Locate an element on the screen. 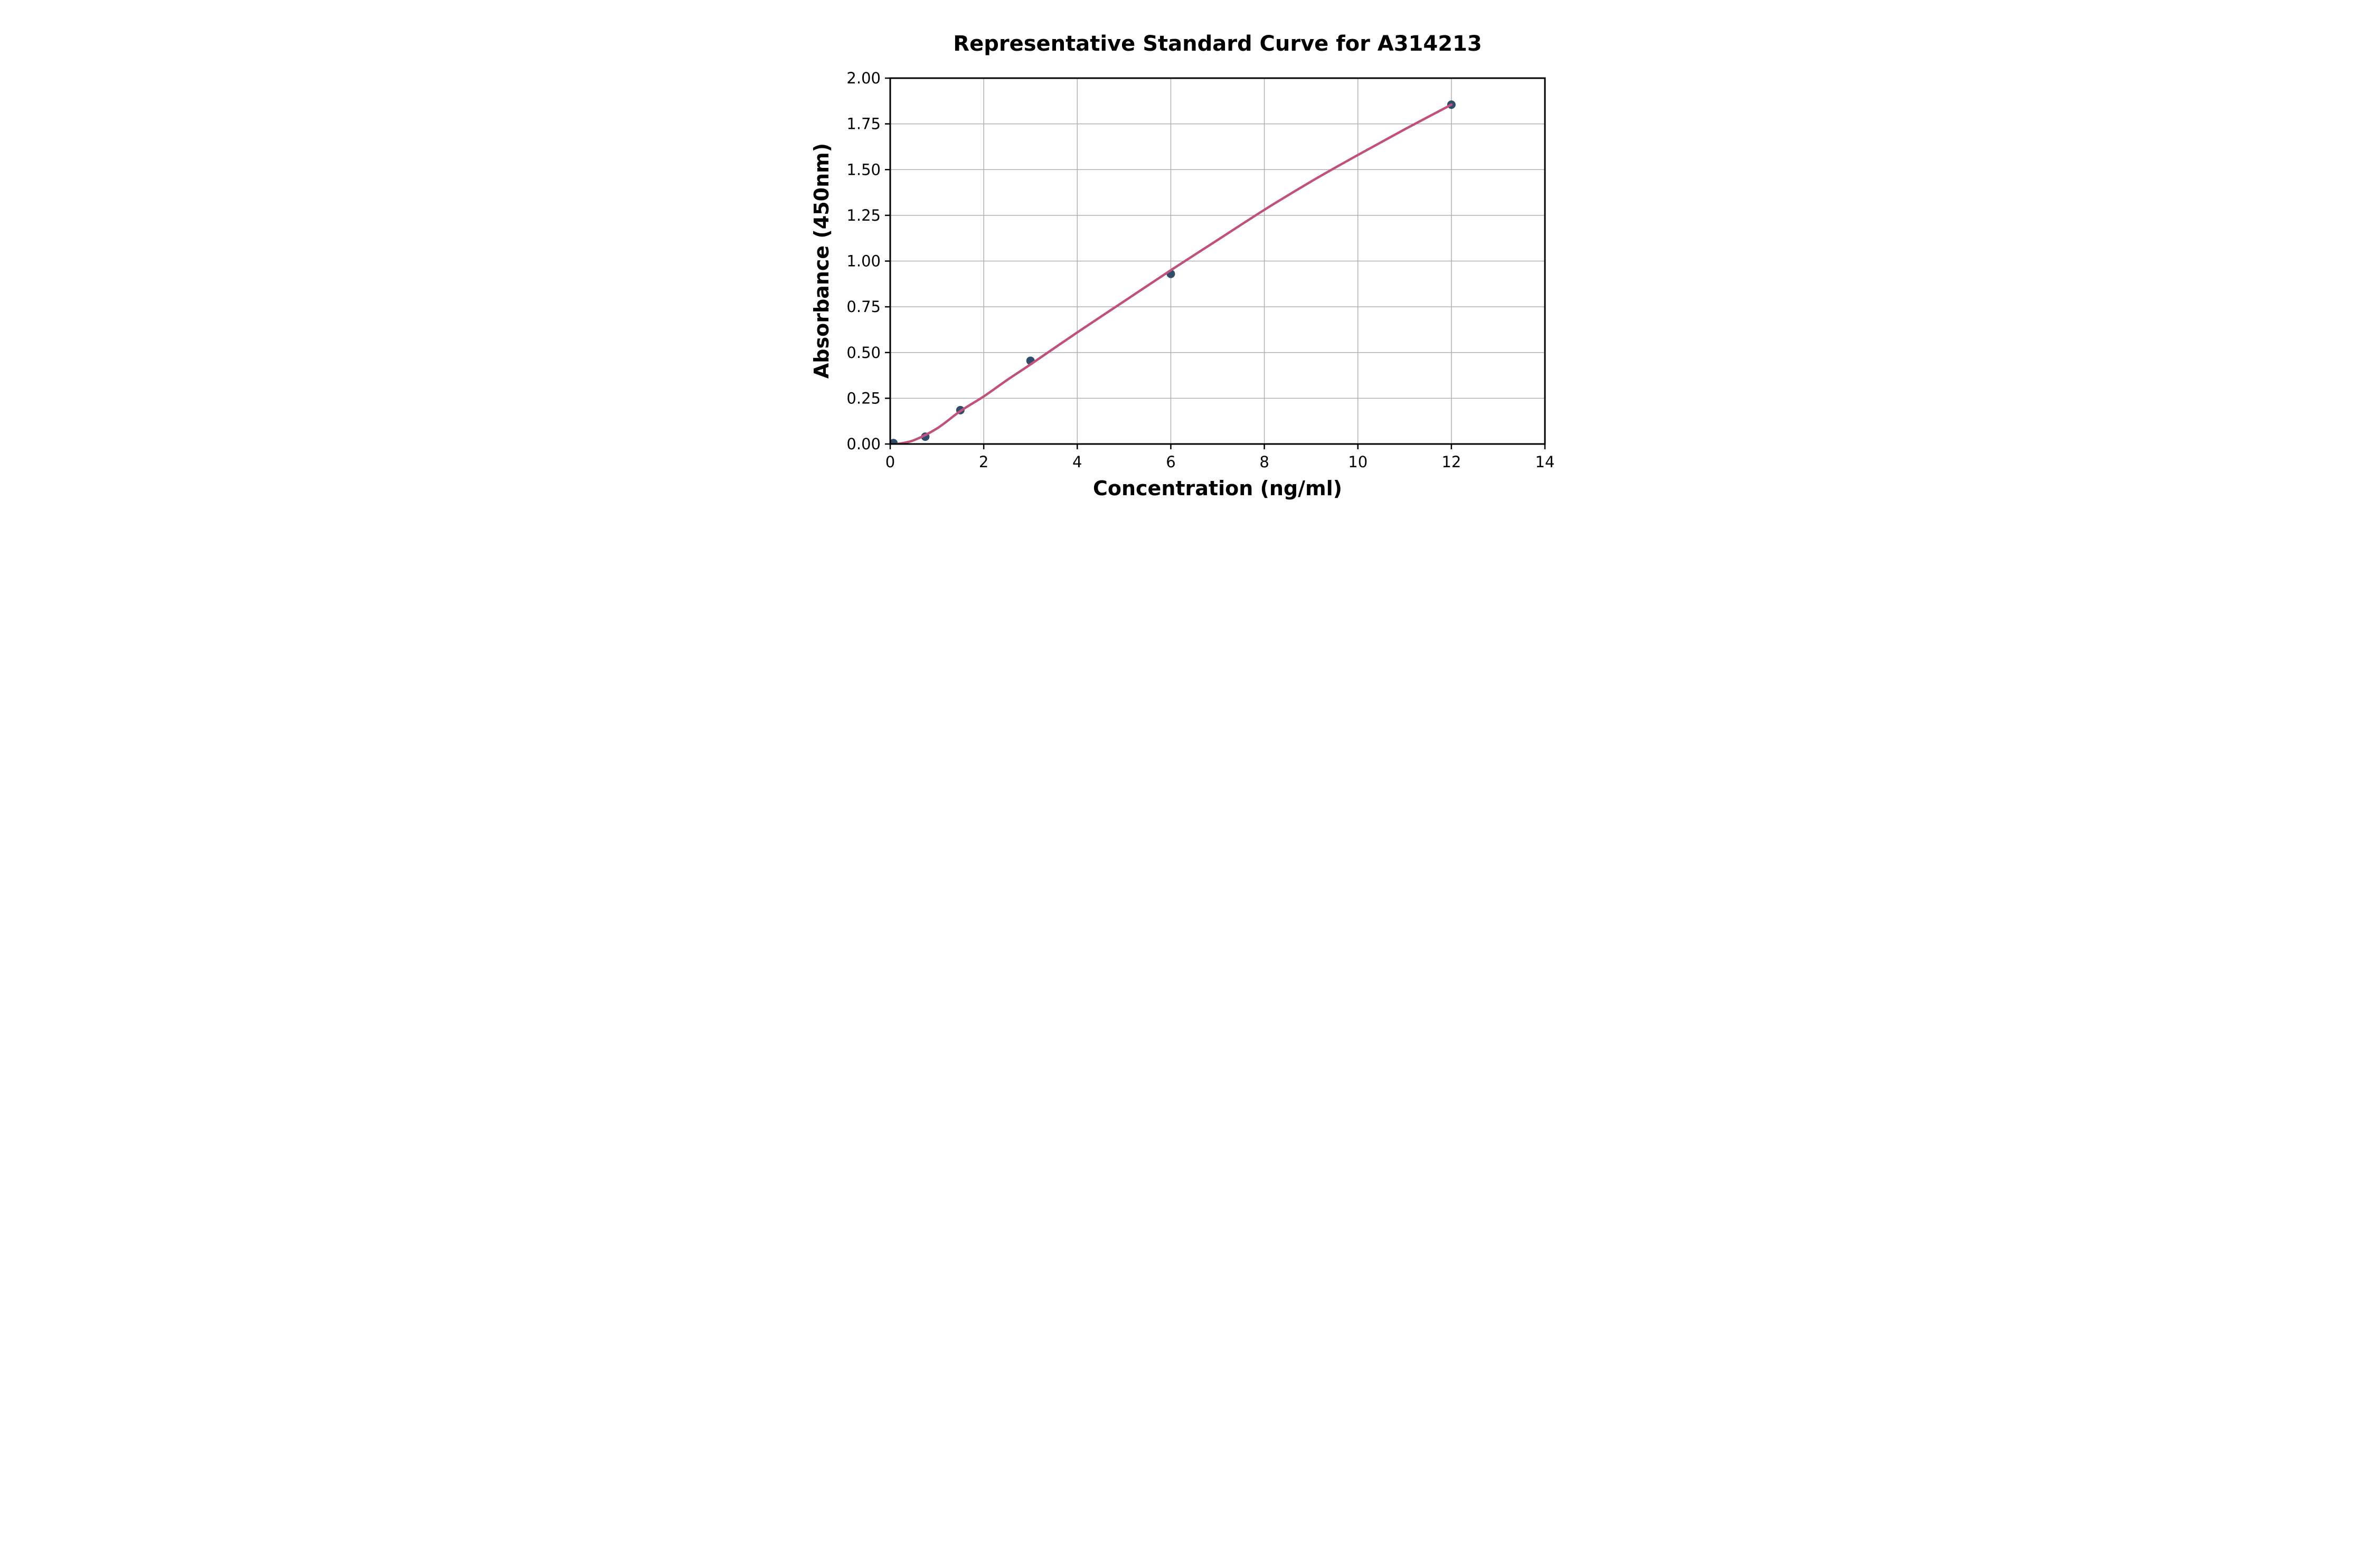  x-tick-label: 0 is located at coordinates (890, 462).